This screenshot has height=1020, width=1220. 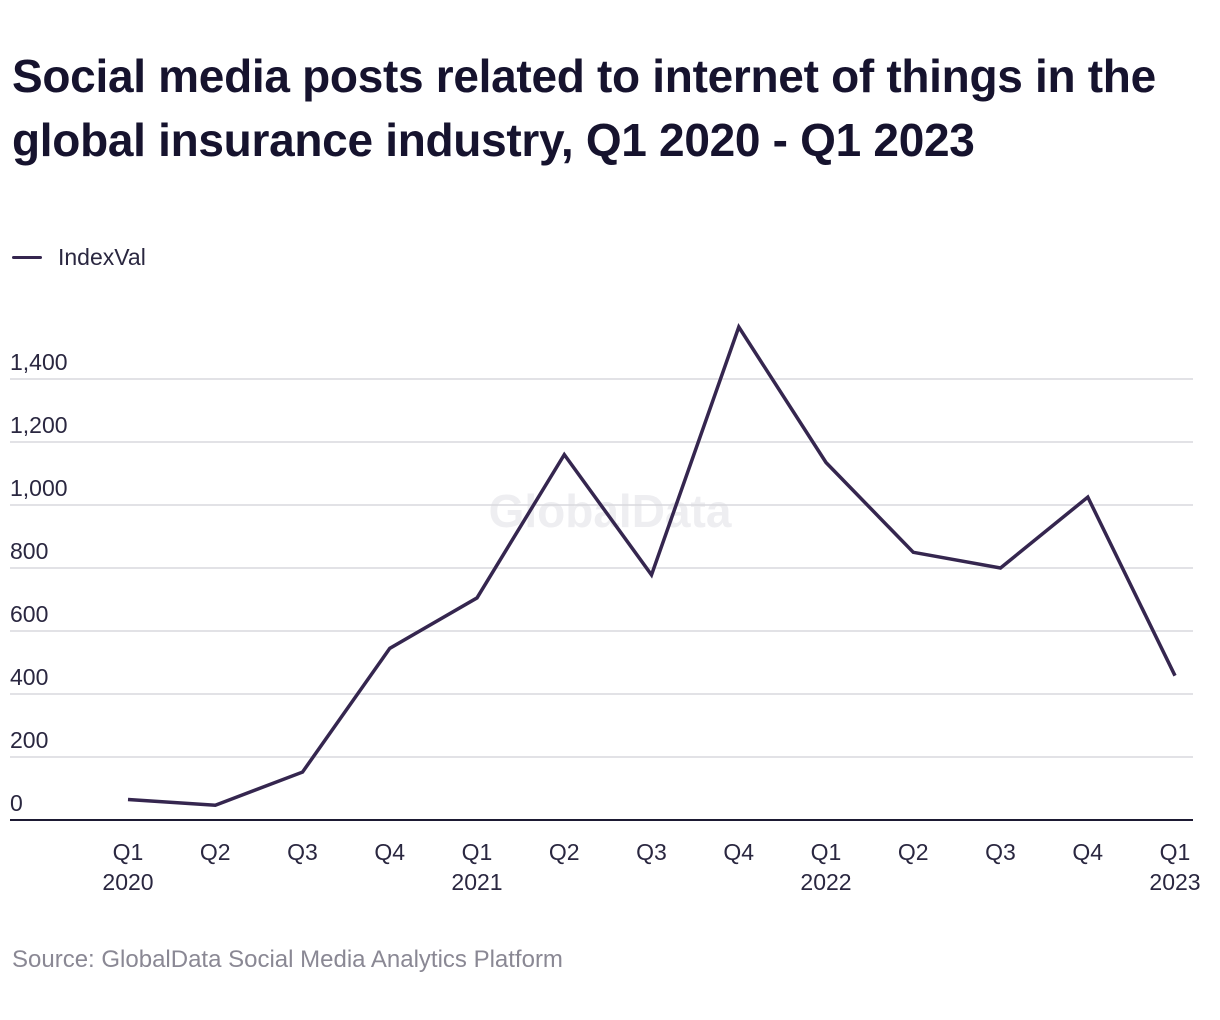 I want to click on x-tick-year-label: 2020, so click(x=127, y=882).